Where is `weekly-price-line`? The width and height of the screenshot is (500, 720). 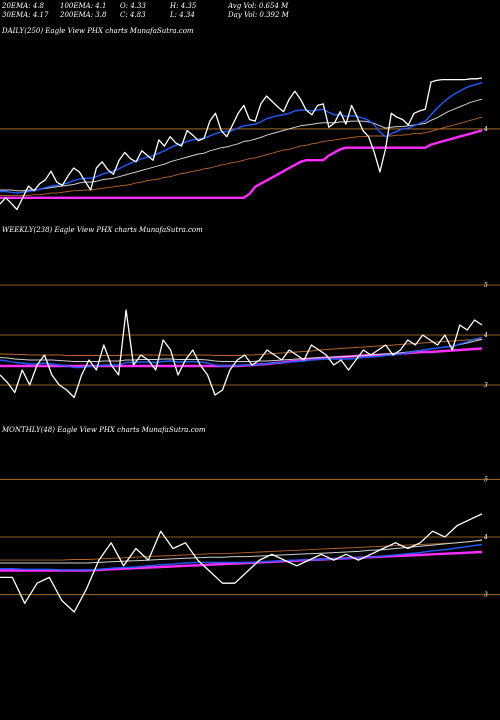 weekly-price-line is located at coordinates (241, 354).